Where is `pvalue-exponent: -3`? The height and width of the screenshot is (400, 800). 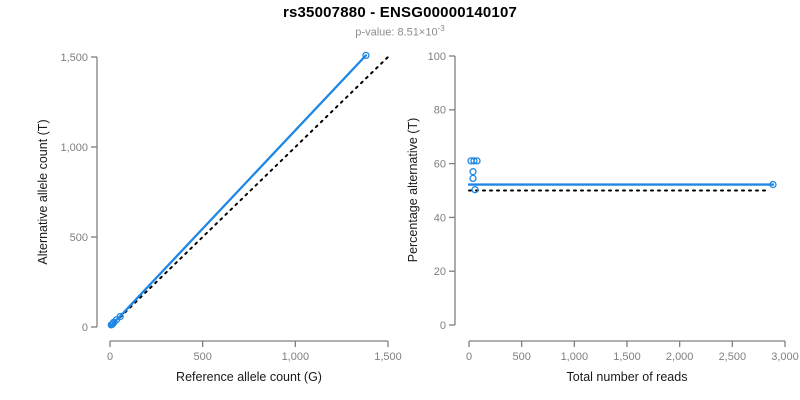 pvalue-exponent: -3 is located at coordinates (441, 28).